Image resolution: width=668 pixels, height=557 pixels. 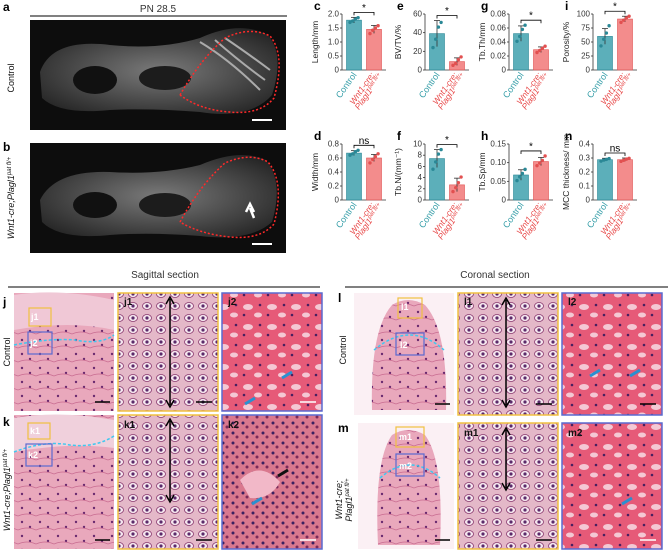 What do you see at coordinates (417, 51) in the screenshot?
I see `y-tick-label: 20` at bounding box center [417, 51].